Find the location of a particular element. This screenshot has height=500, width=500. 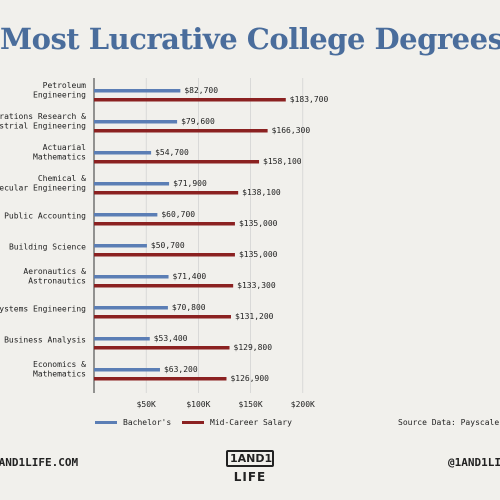

category-label: Economics & is located at coordinates (59, 364).